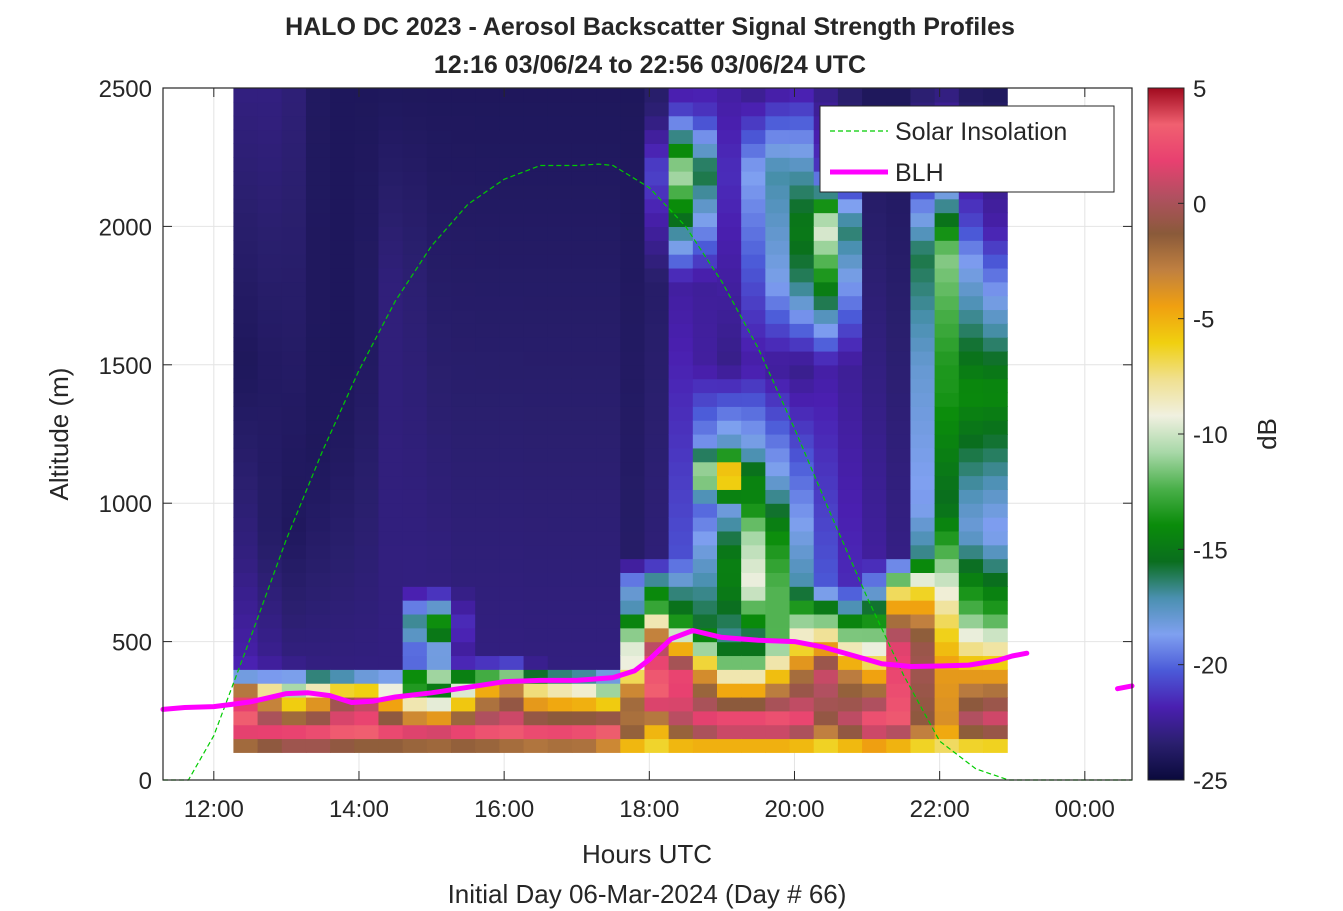  Describe the element at coordinates (125, 504) in the screenshot. I see `y-tick-label: 1000` at that location.